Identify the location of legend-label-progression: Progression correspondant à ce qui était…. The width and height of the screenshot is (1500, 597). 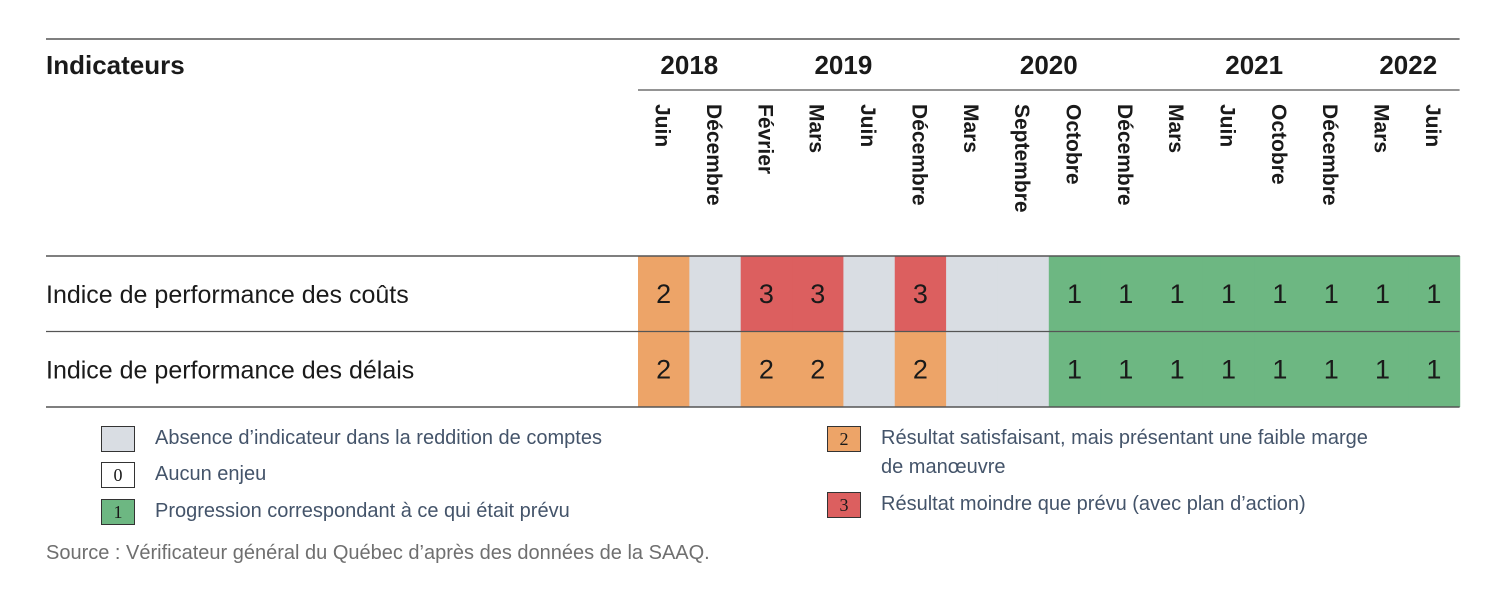
(362, 511).